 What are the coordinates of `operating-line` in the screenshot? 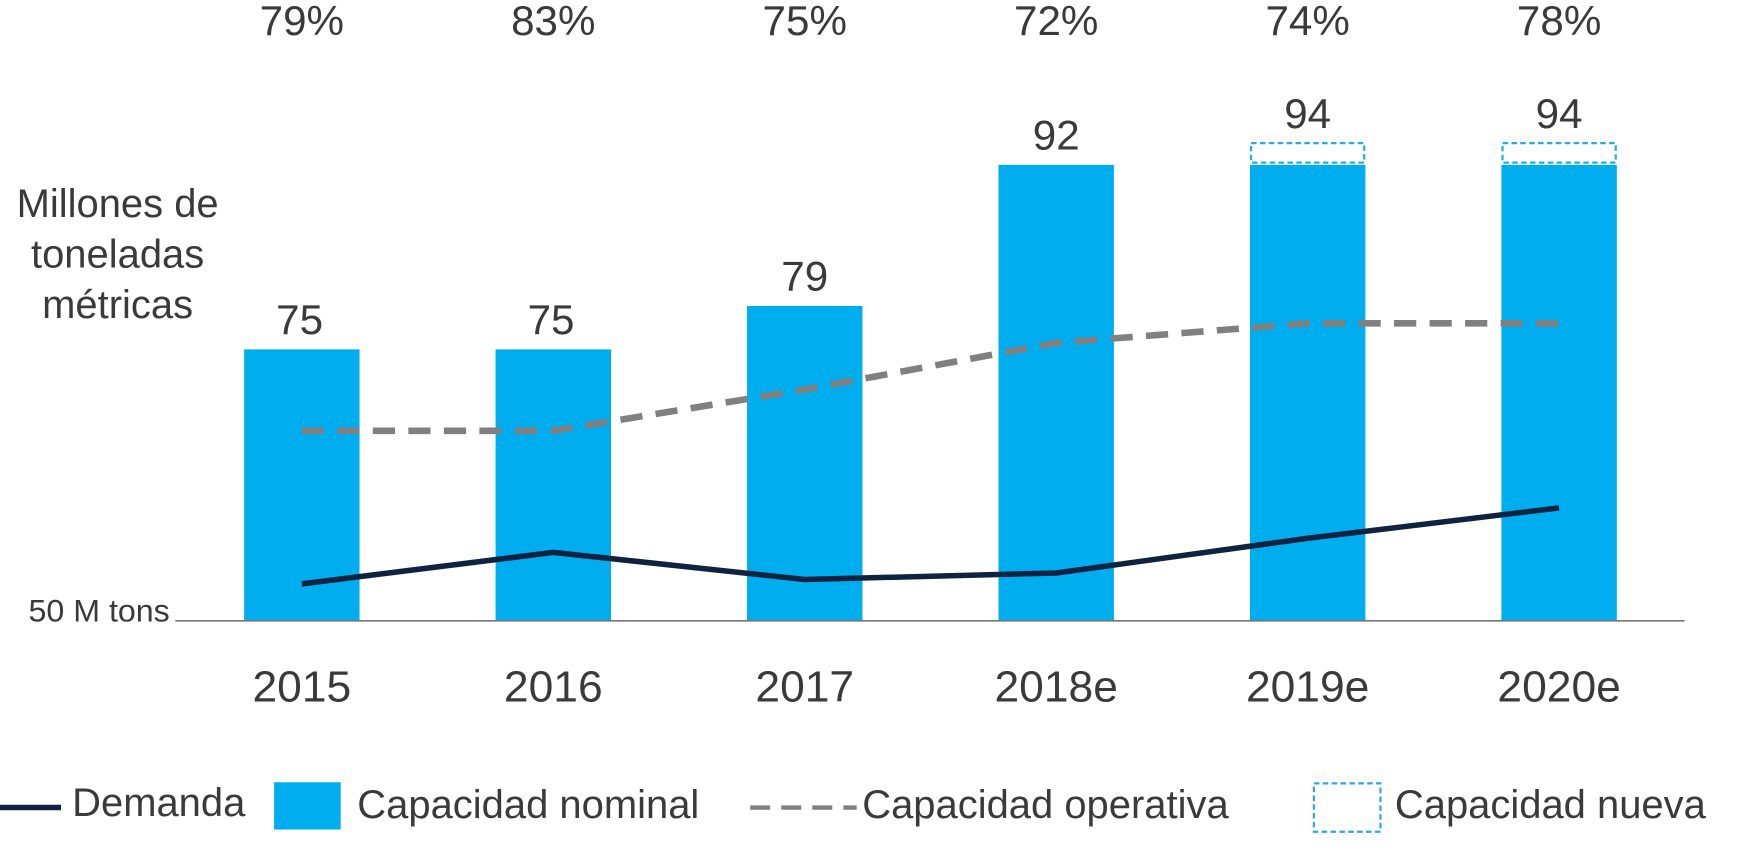 It's located at (930, 377).